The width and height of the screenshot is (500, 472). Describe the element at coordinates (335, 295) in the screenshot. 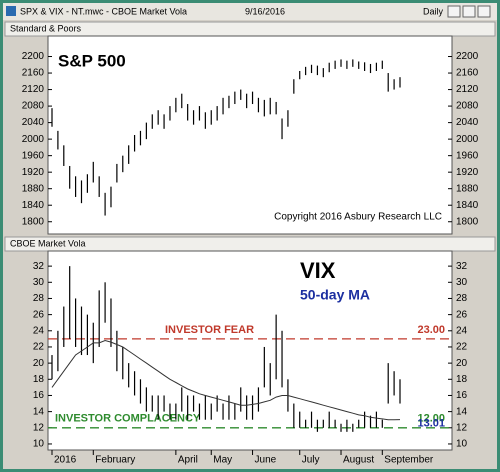

I see `moving-average-name: 50-day MA` at that location.